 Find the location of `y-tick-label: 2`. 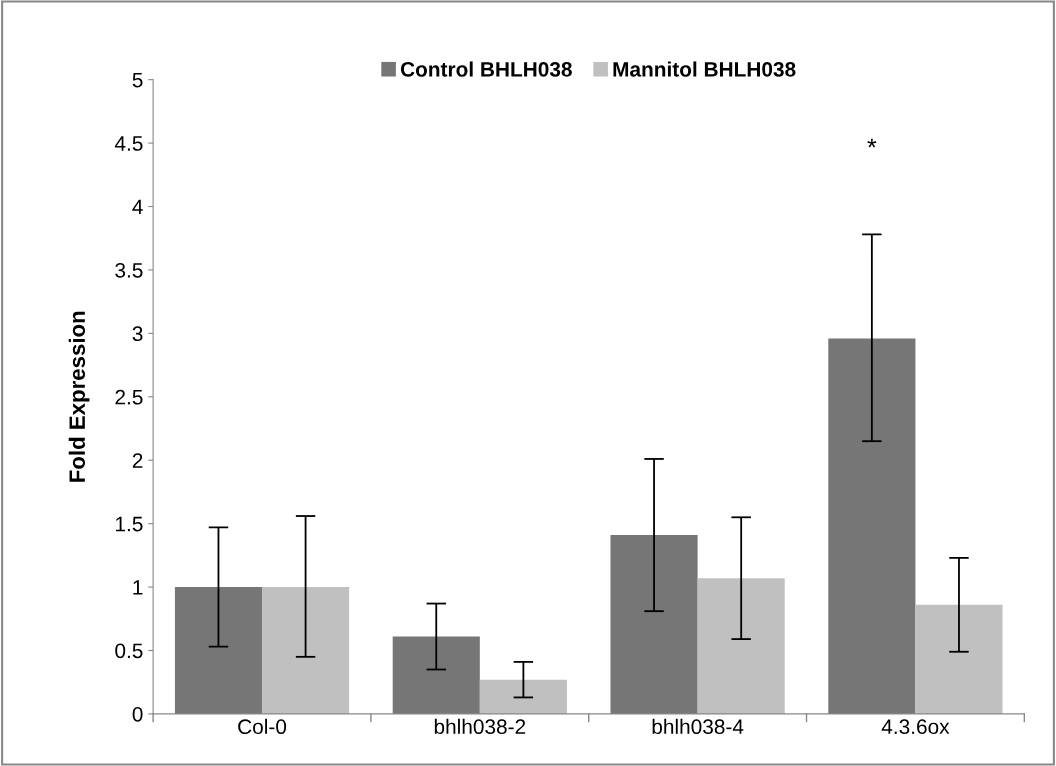

y-tick-label: 2 is located at coordinates (137, 460).